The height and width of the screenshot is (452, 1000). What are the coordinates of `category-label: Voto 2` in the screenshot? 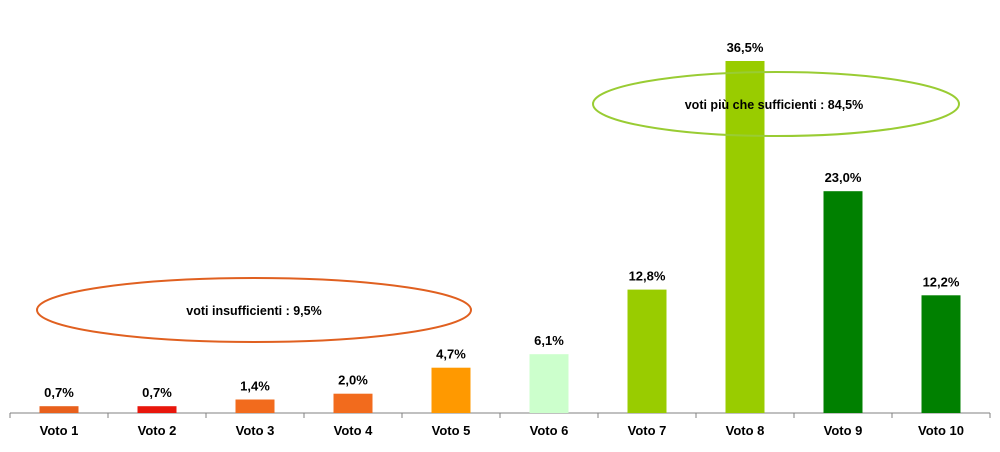 It's located at (157, 430).